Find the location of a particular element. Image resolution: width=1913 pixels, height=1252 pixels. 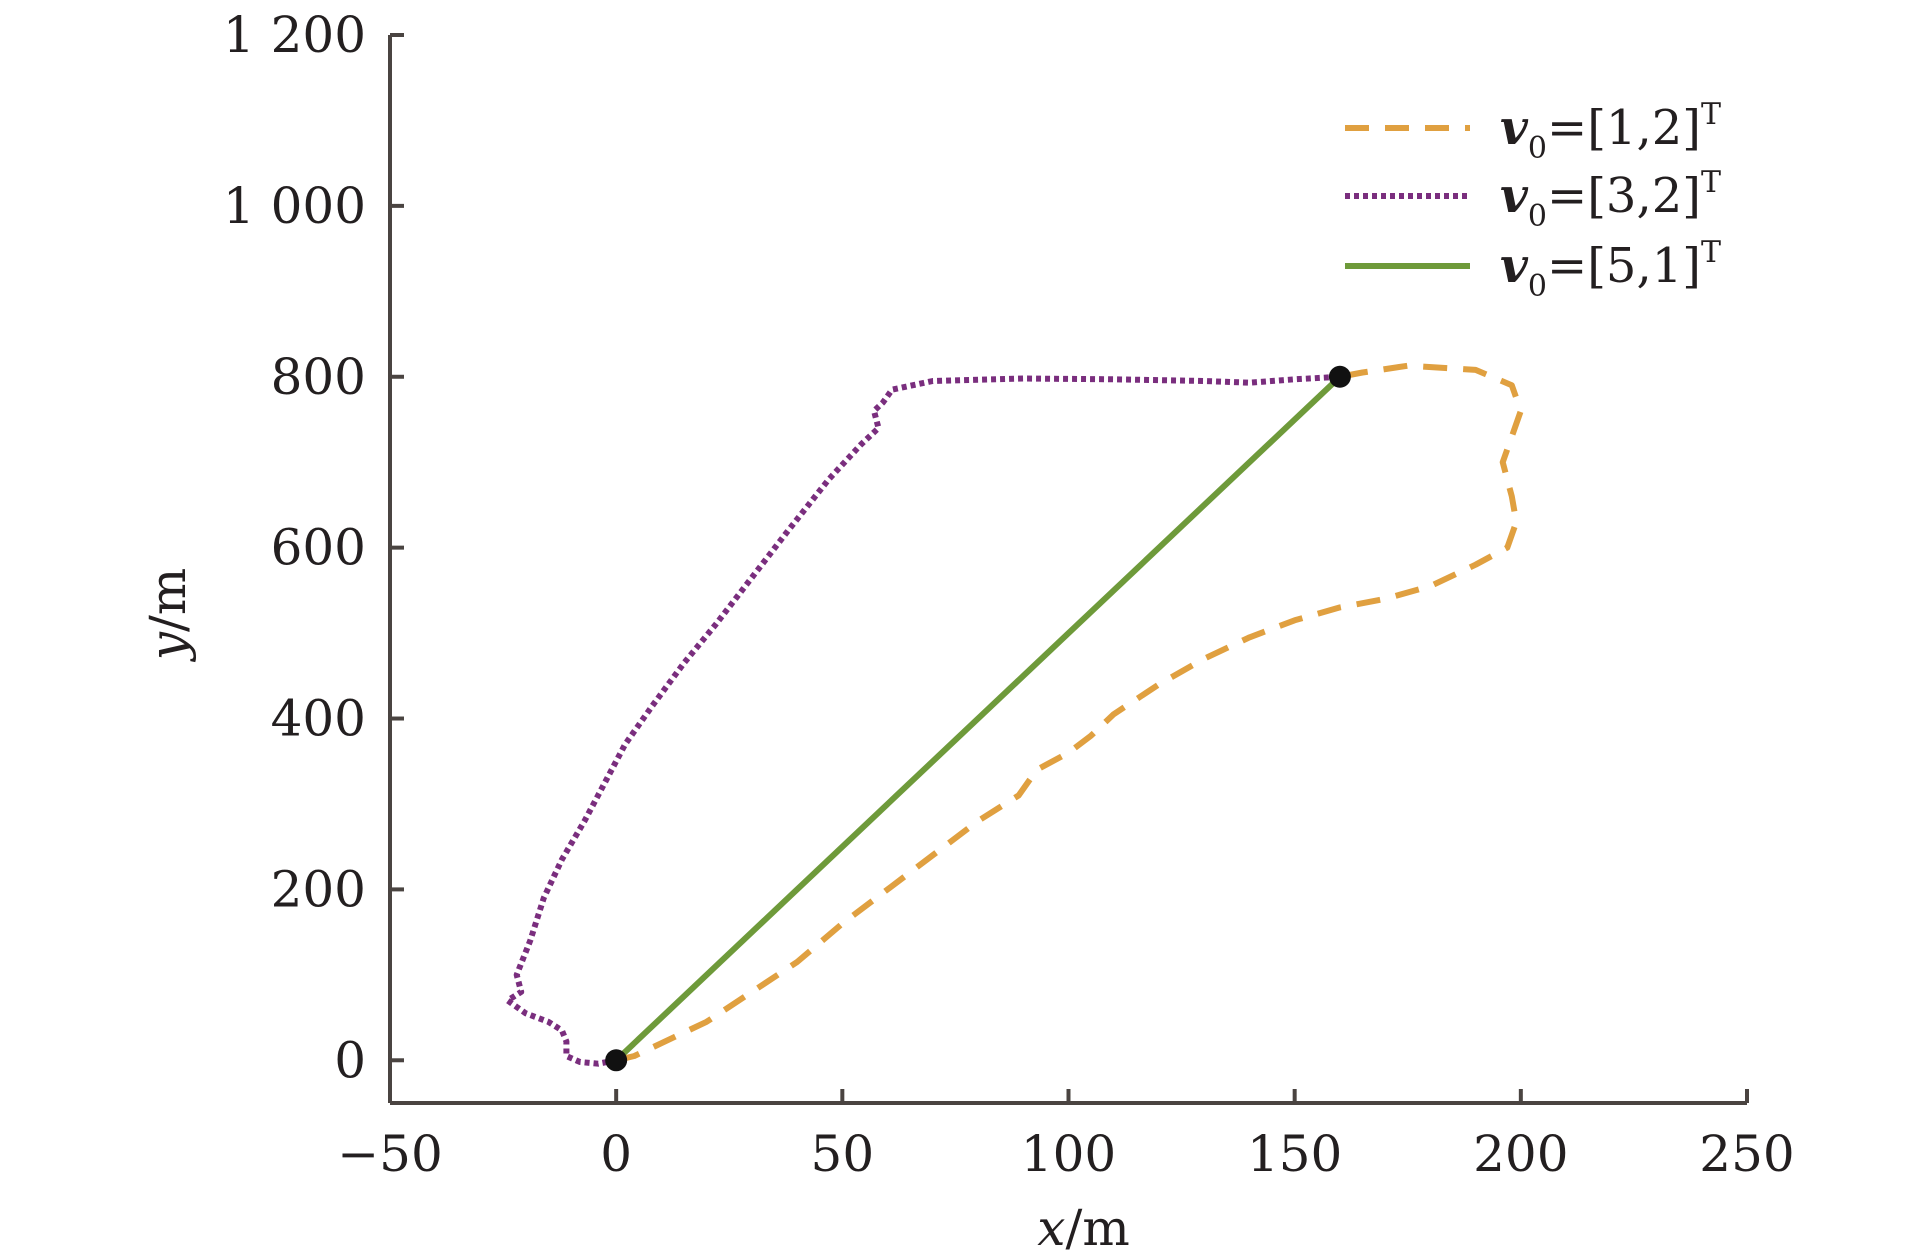

y-tick-label: 600 is located at coordinates (318, 548).